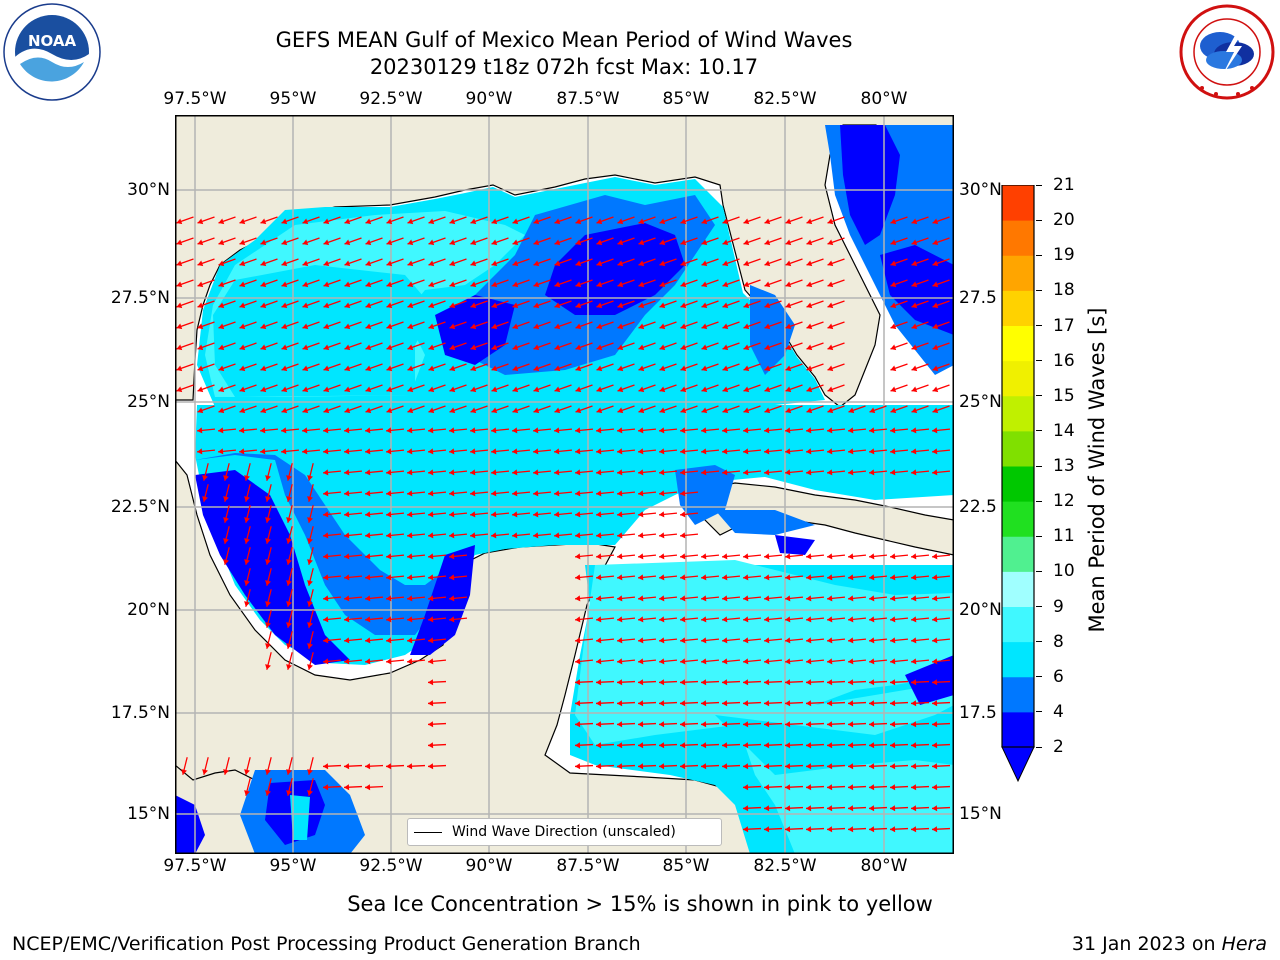 This screenshot has height=960, width=1280. What do you see at coordinates (330, 544) in the screenshot?
I see `wave-period-contour` at bounding box center [330, 544].